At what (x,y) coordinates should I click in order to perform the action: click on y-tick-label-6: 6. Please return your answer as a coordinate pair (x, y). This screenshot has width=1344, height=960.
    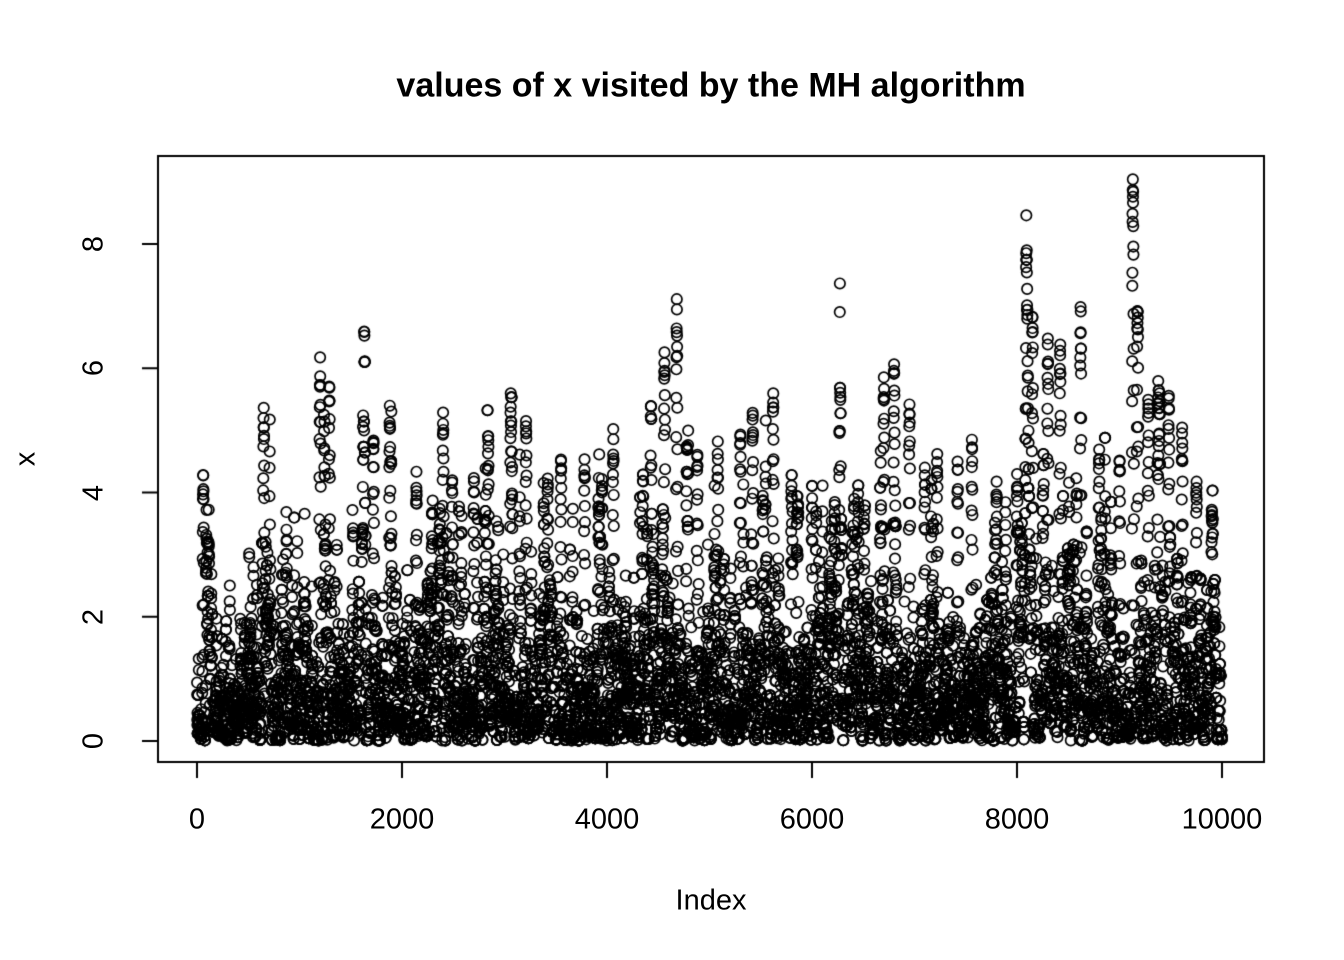
    Looking at the image, I should click on (93, 368).